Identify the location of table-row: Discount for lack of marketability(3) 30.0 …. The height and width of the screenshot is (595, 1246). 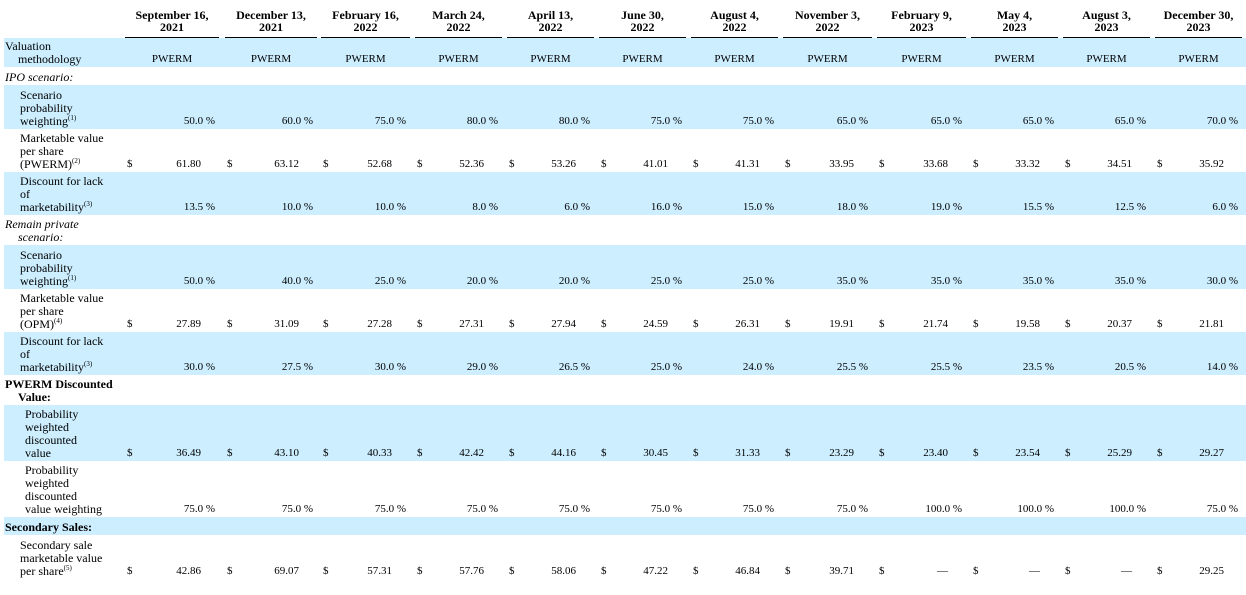
(625, 353).